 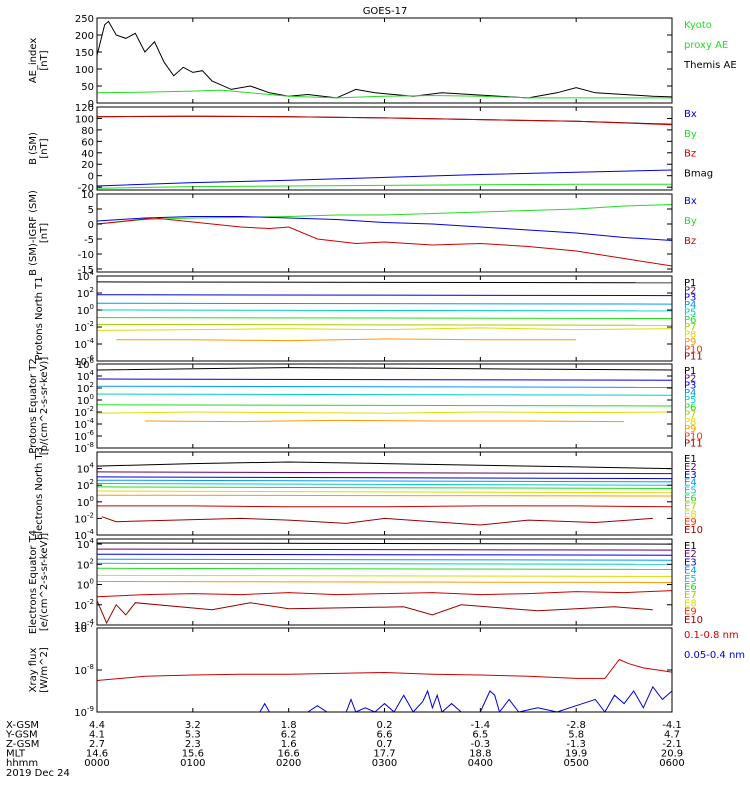 I want to click on panel-6-series, so click(x=384, y=493).